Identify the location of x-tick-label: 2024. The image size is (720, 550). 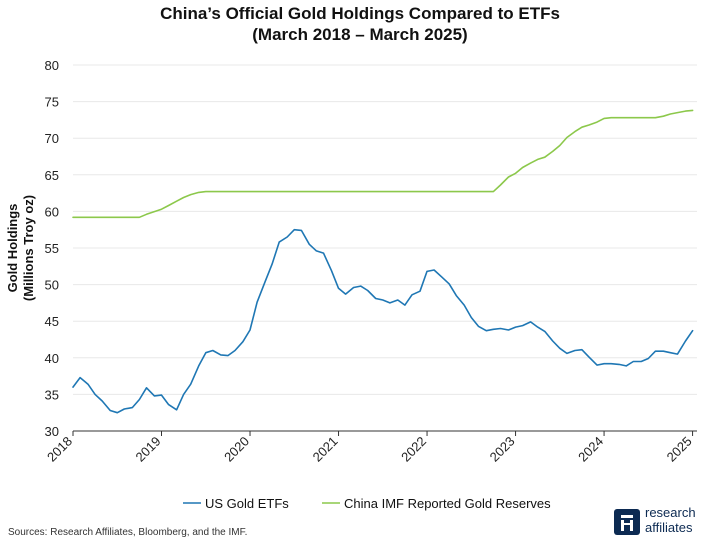
(590, 449).